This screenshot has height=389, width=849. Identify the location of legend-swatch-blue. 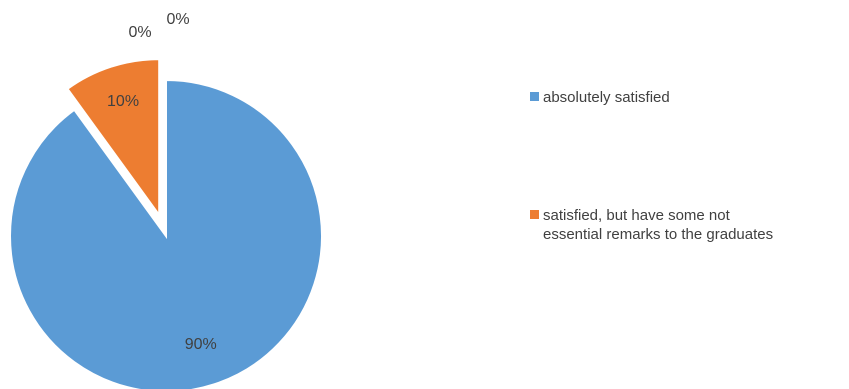
(534, 96).